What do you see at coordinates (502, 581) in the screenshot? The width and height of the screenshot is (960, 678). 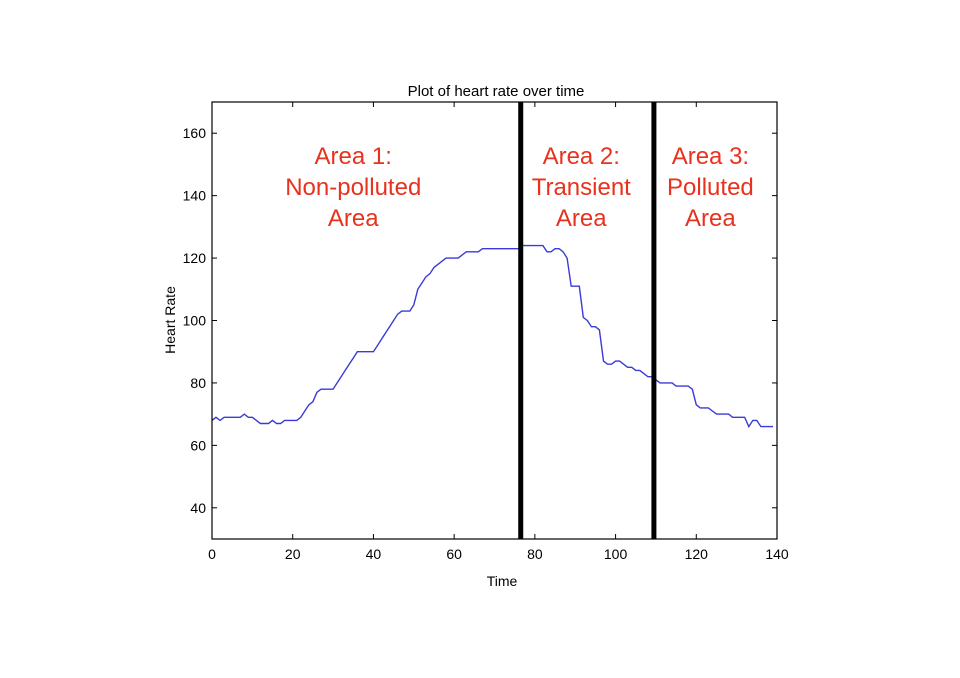 I see `x-axis-label: Time` at bounding box center [502, 581].